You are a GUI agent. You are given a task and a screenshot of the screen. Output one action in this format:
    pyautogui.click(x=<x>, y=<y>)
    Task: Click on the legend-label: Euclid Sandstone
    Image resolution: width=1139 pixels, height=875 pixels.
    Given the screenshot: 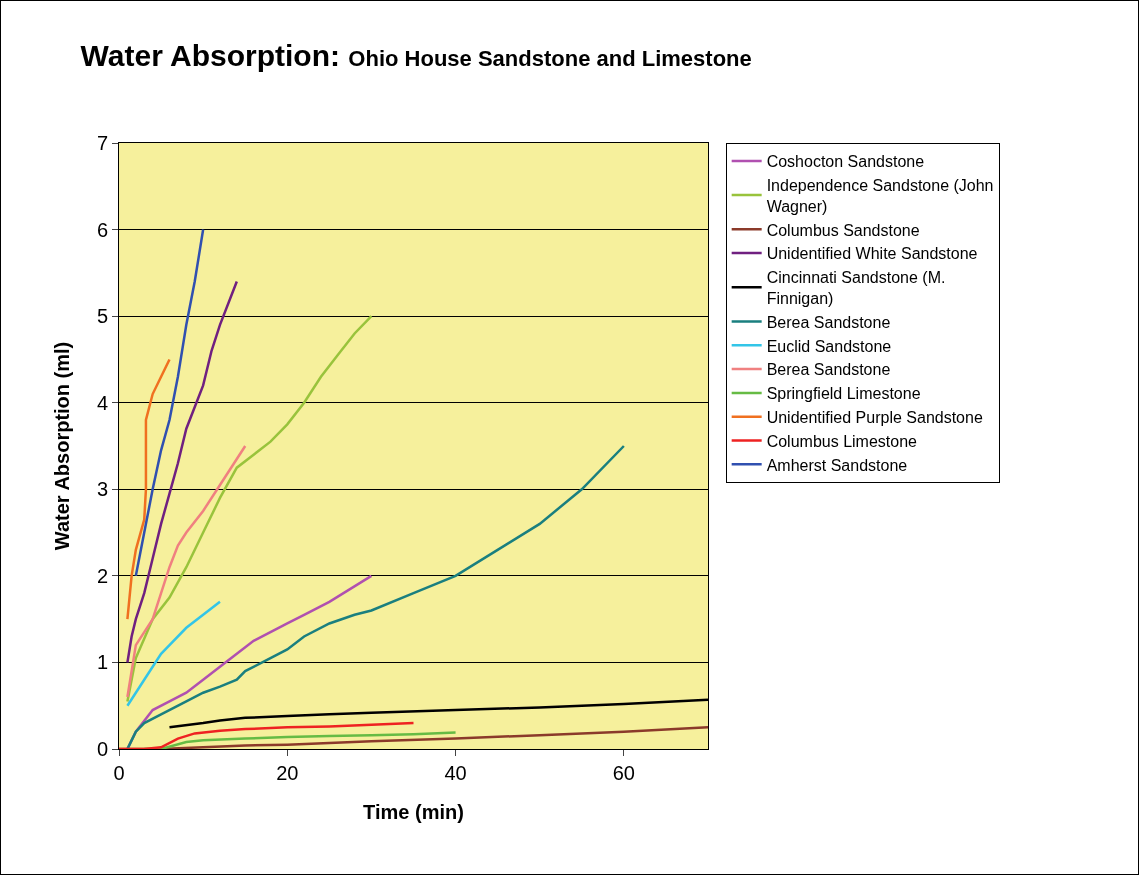 What is the action you would take?
    pyautogui.click(x=829, y=346)
    